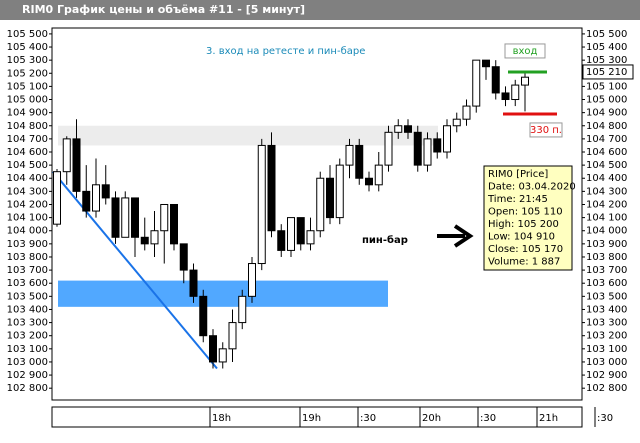  Describe the element at coordinates (27, 152) in the screenshot. I see `y-tick-label: 104 600` at that location.